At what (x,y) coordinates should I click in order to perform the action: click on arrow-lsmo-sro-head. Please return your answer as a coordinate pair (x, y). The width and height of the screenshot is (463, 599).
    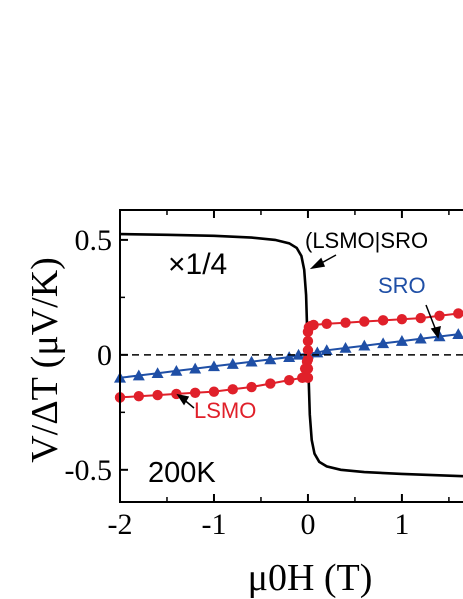
    Looking at the image, I should click on (317, 263).